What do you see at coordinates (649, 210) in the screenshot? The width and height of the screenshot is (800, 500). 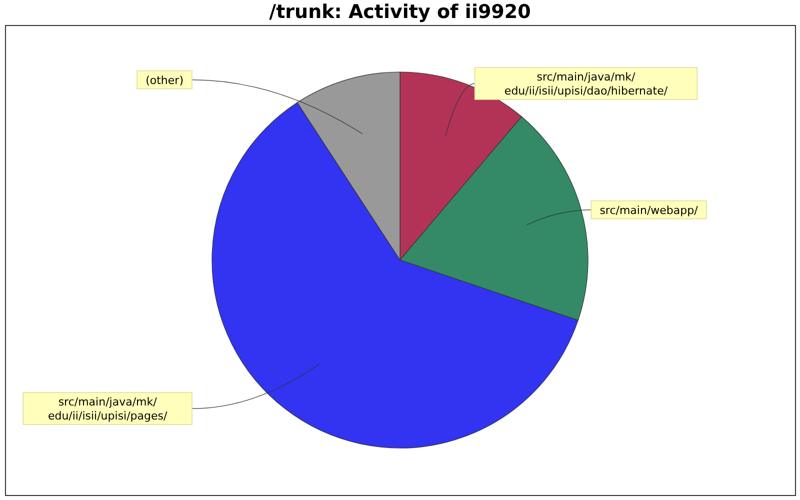 I see `slice-label: src/main/webapp/` at bounding box center [649, 210].